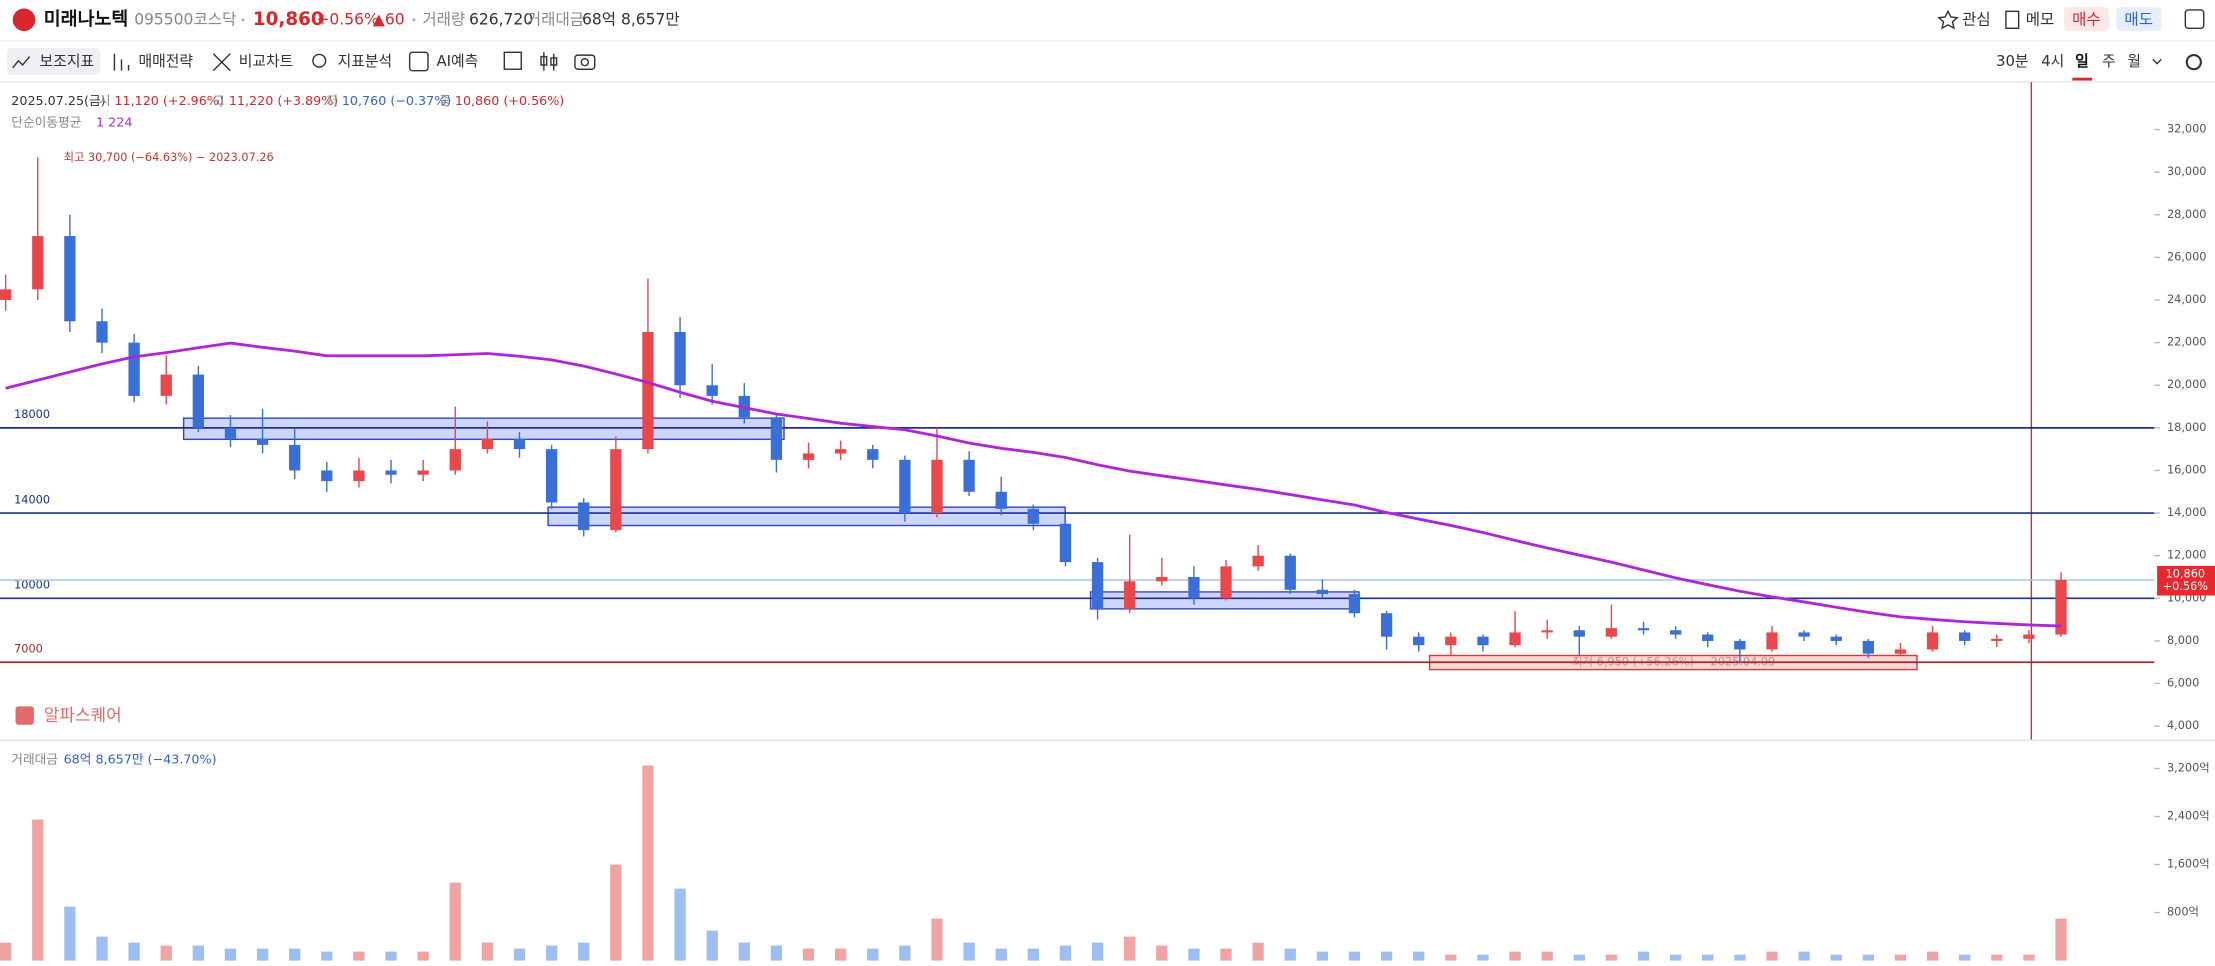 This screenshot has width=2215, height=966. What do you see at coordinates (1948, 19) in the screenshot?
I see `star-icon` at bounding box center [1948, 19].